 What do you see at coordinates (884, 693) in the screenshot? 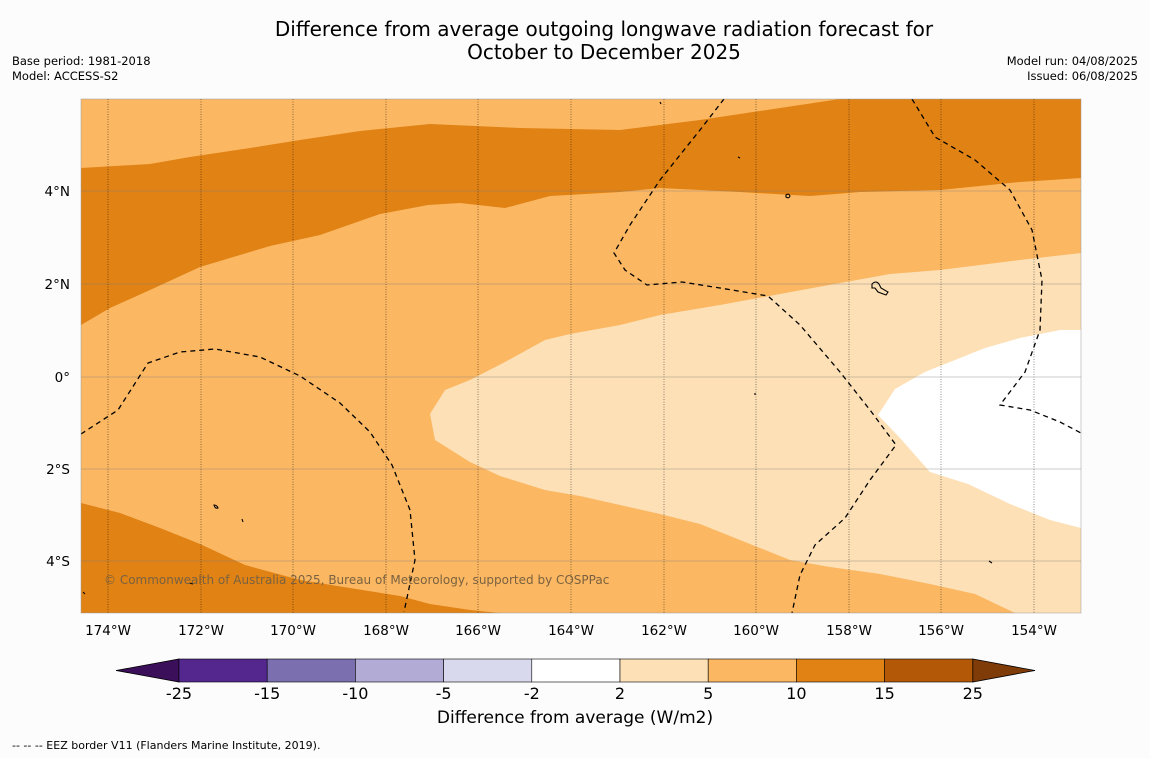
I see `colorbar-tick-label: 15` at bounding box center [884, 693].